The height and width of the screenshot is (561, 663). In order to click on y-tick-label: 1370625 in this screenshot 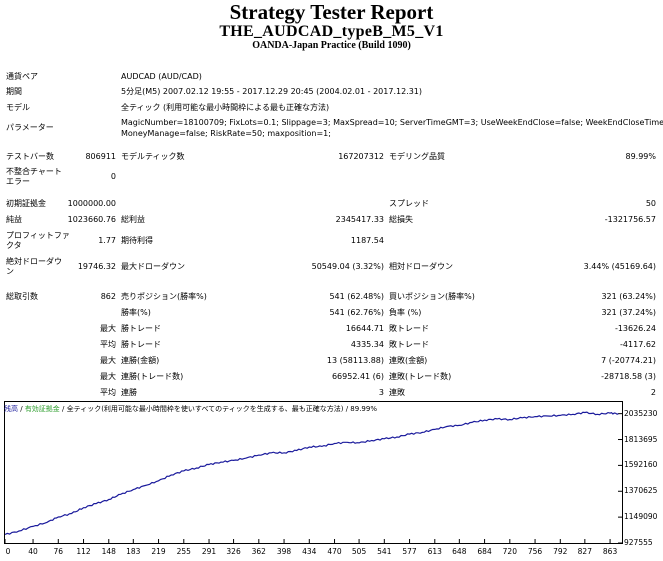, I will do `click(641, 491)`.